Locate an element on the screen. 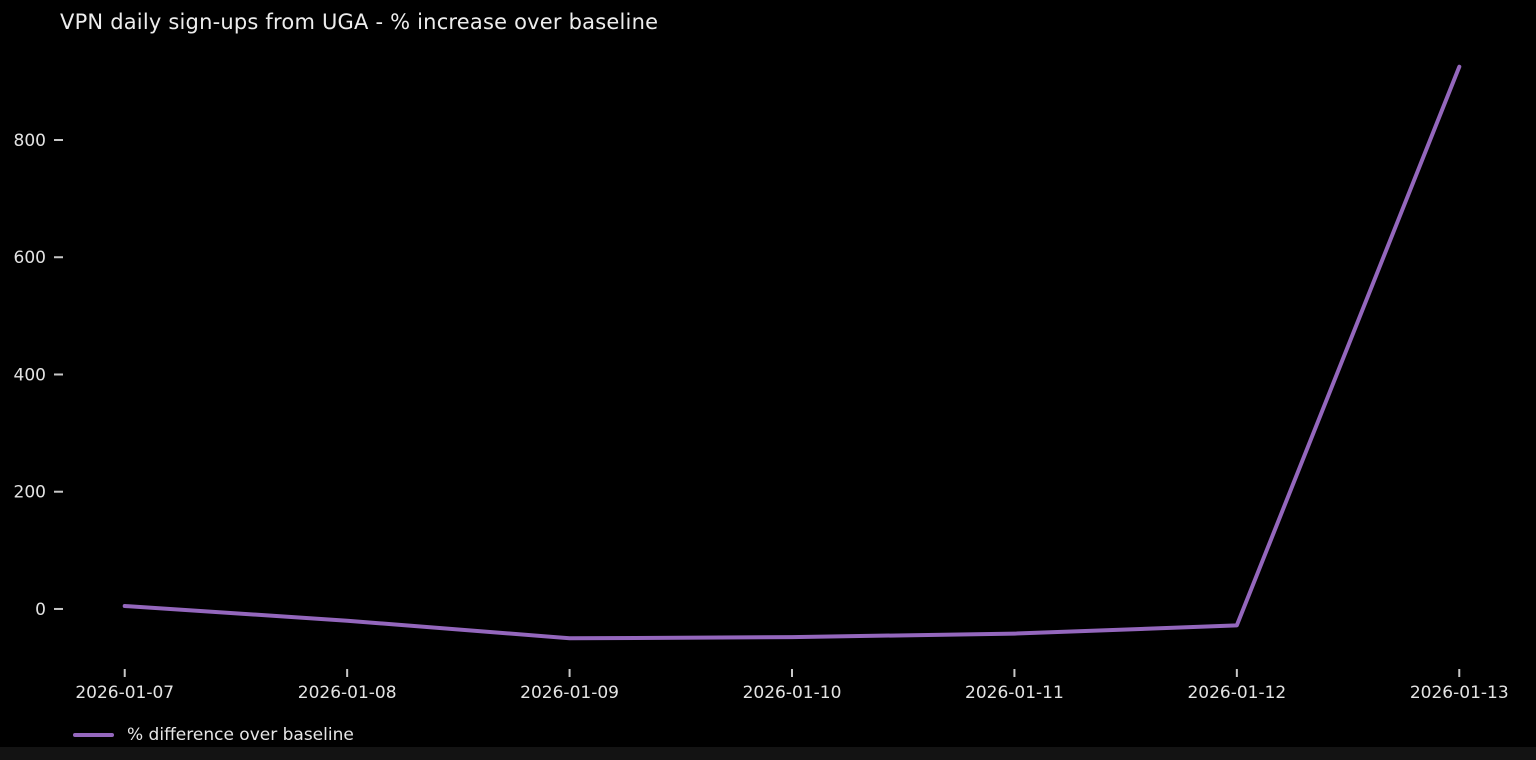 The image size is (1536, 760). x-tick-label: 2026-01-10 is located at coordinates (792, 693).